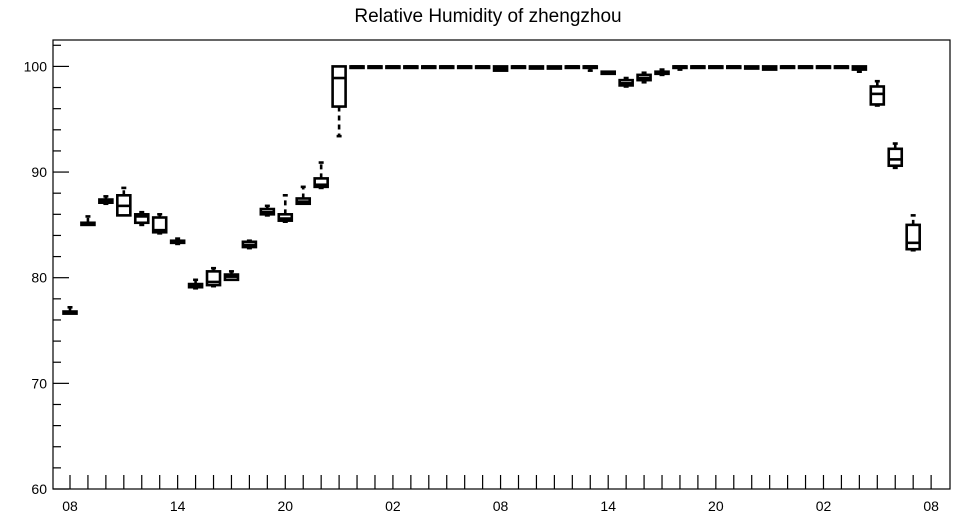 The width and height of the screenshot is (957, 520). I want to click on y-tick-label: 100, so click(36, 66).